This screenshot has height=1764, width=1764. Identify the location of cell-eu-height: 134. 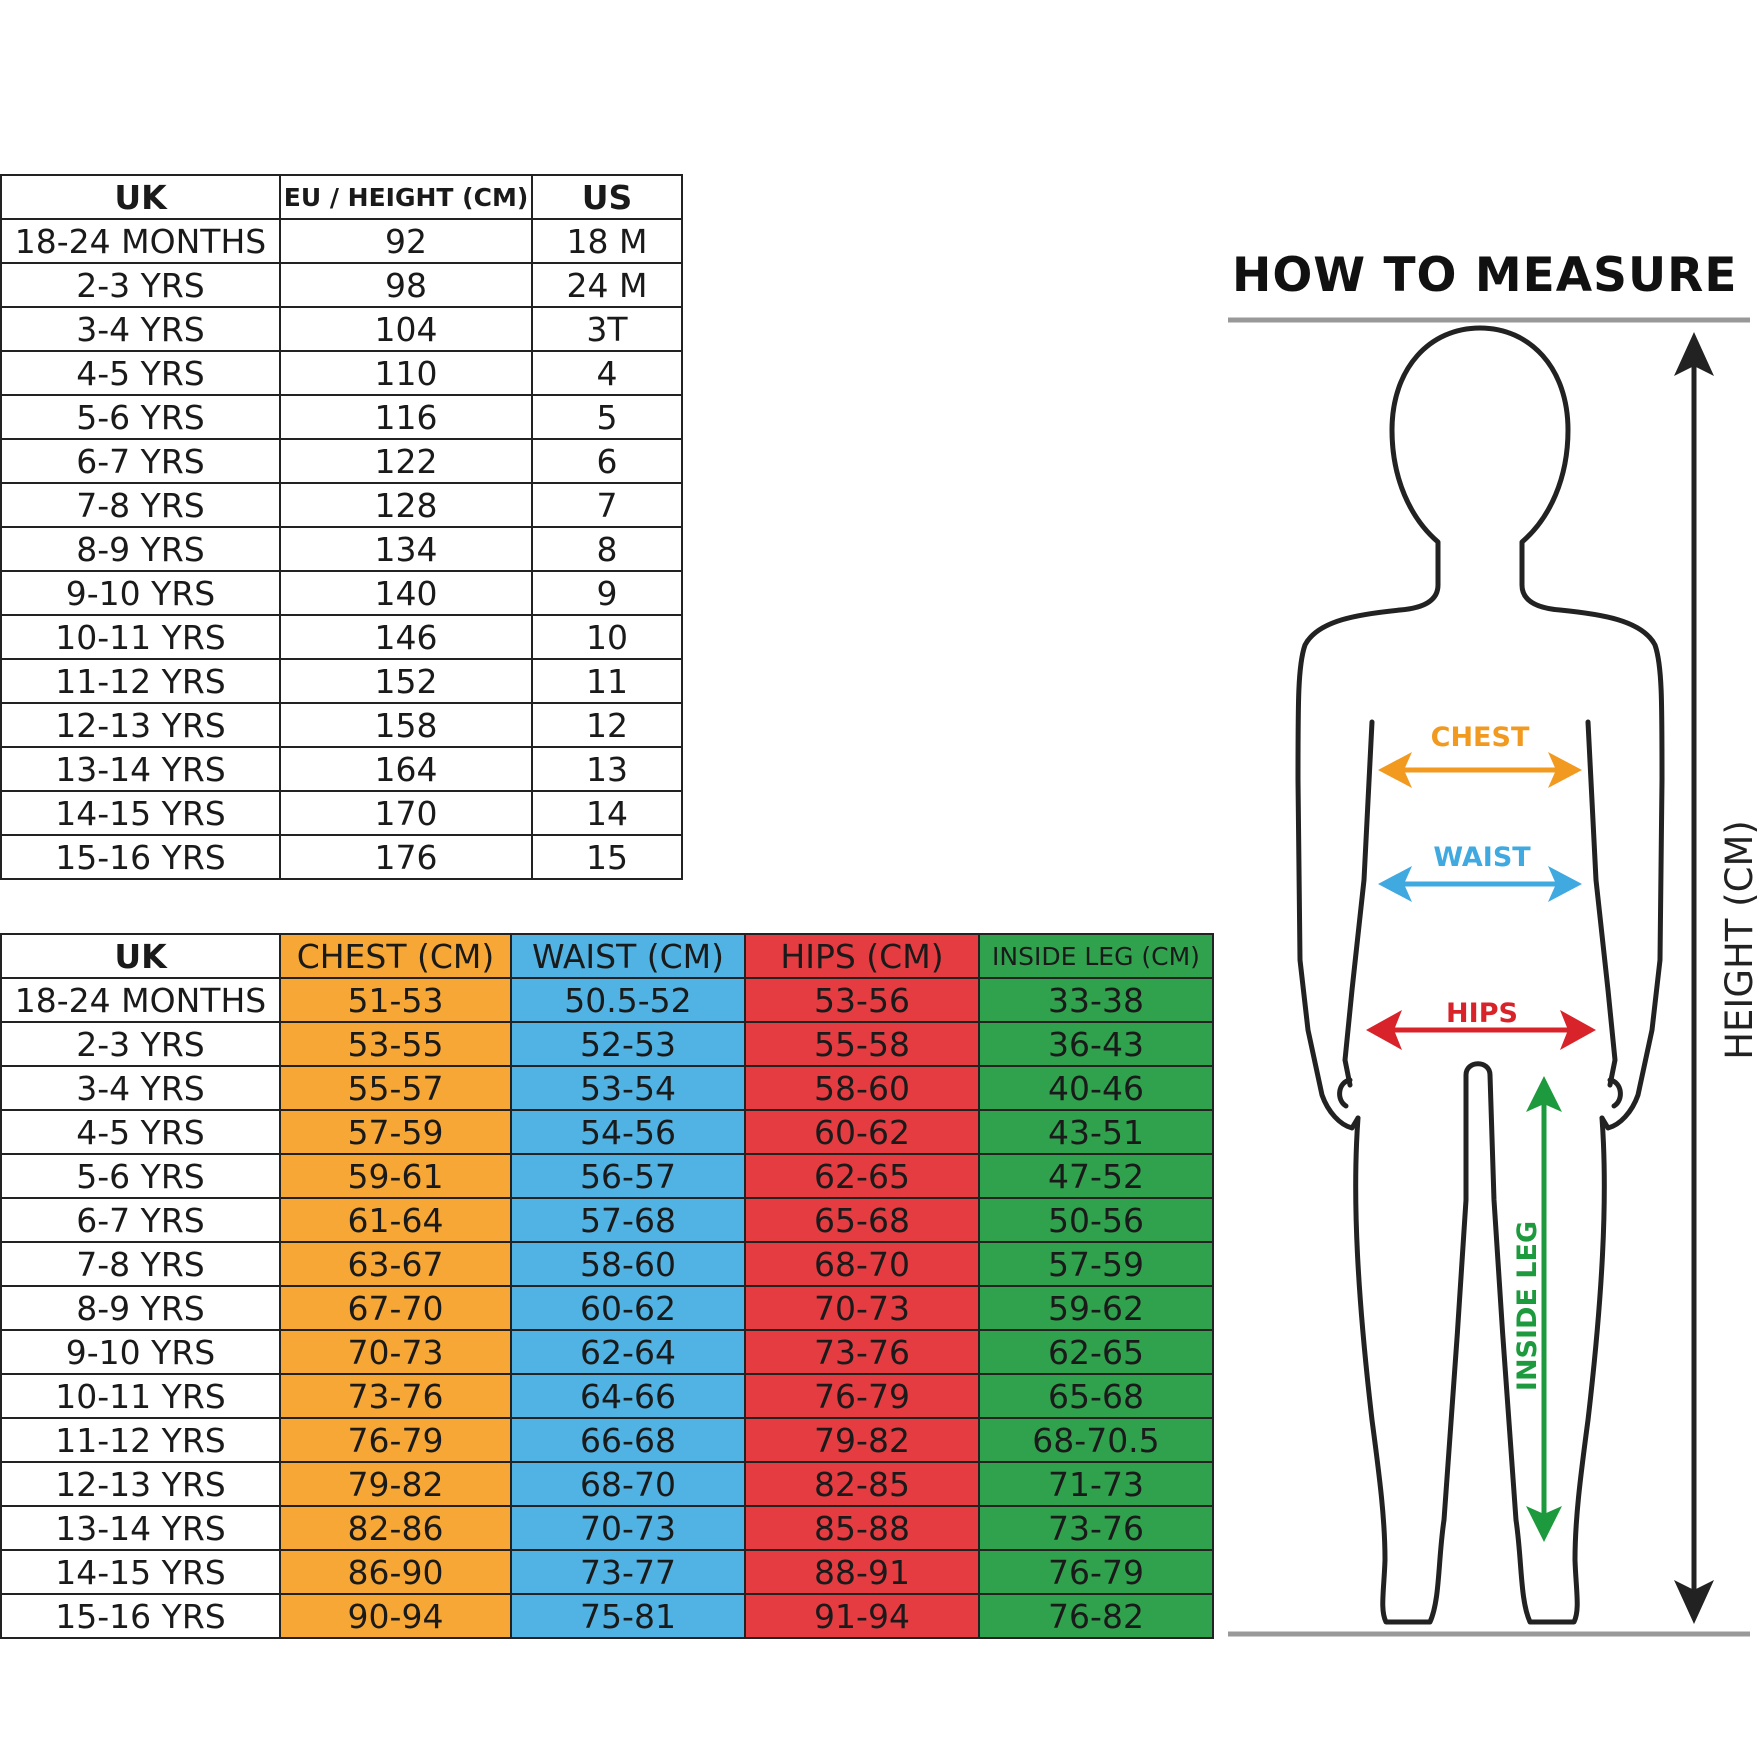
(406, 549).